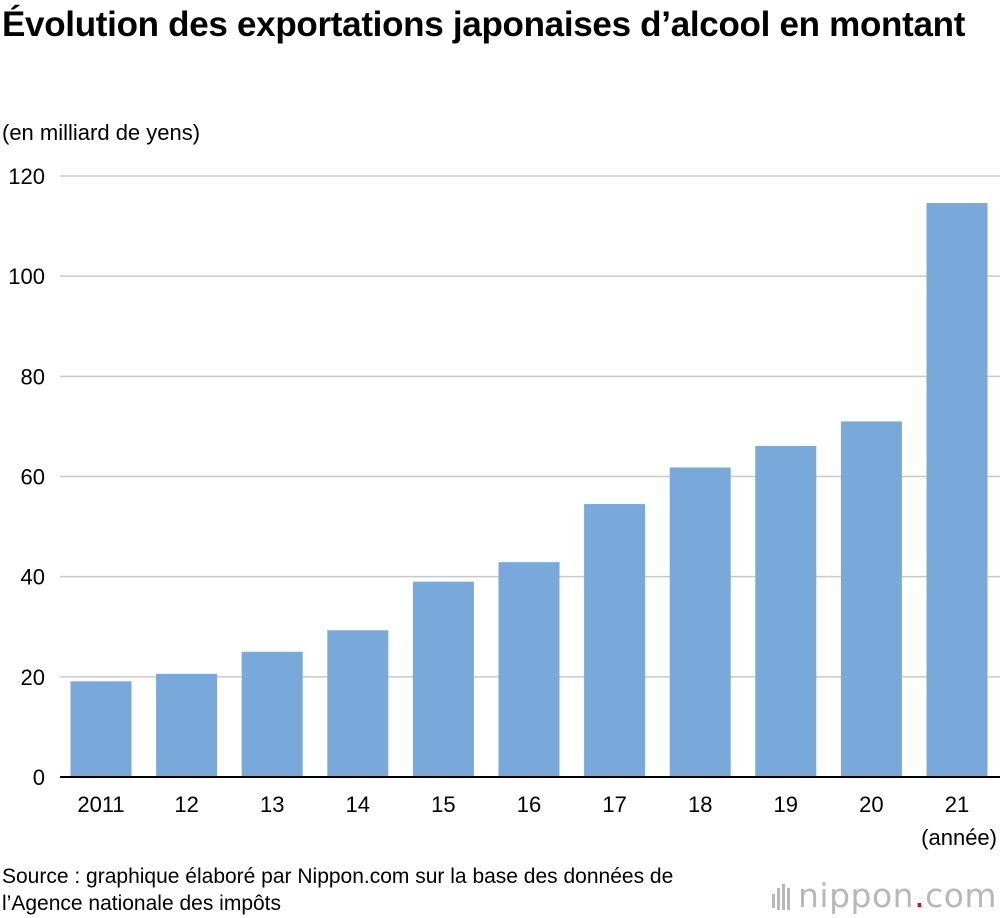 Image resolution: width=1000 pixels, height=918 pixels. What do you see at coordinates (358, 804) in the screenshot?
I see `x-tick-label: 14` at bounding box center [358, 804].